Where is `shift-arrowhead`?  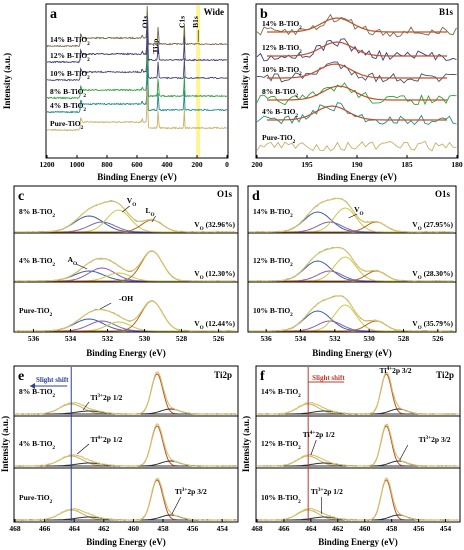
shift-arrowhead is located at coordinates (32, 386).